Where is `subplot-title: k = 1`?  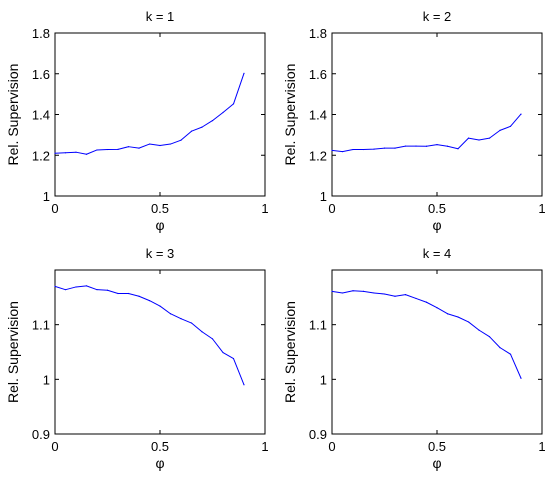
subplot-title: k = 1 is located at coordinates (160, 16).